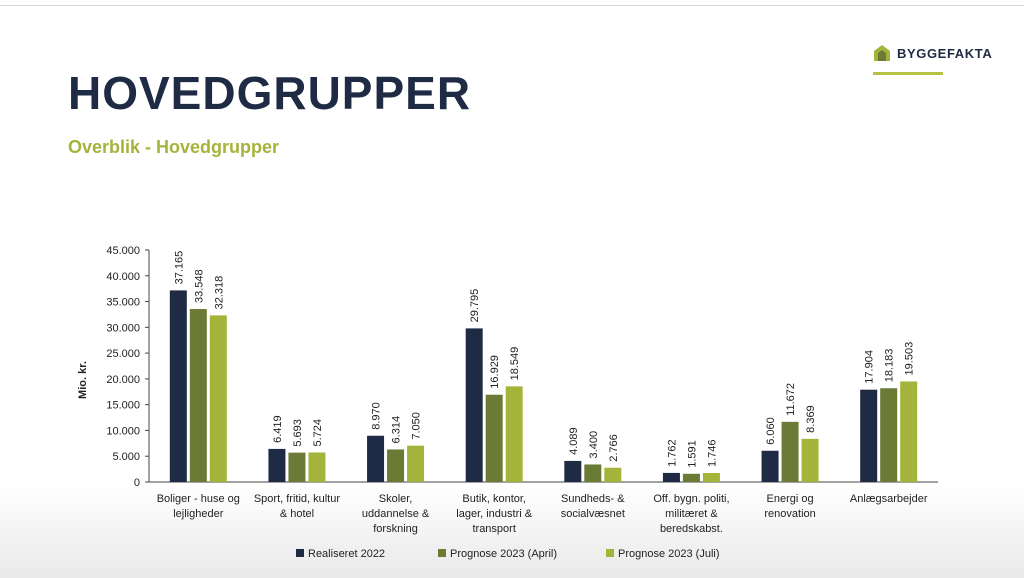  Describe the element at coordinates (512, 5) in the screenshot. I see `top-divider` at that location.